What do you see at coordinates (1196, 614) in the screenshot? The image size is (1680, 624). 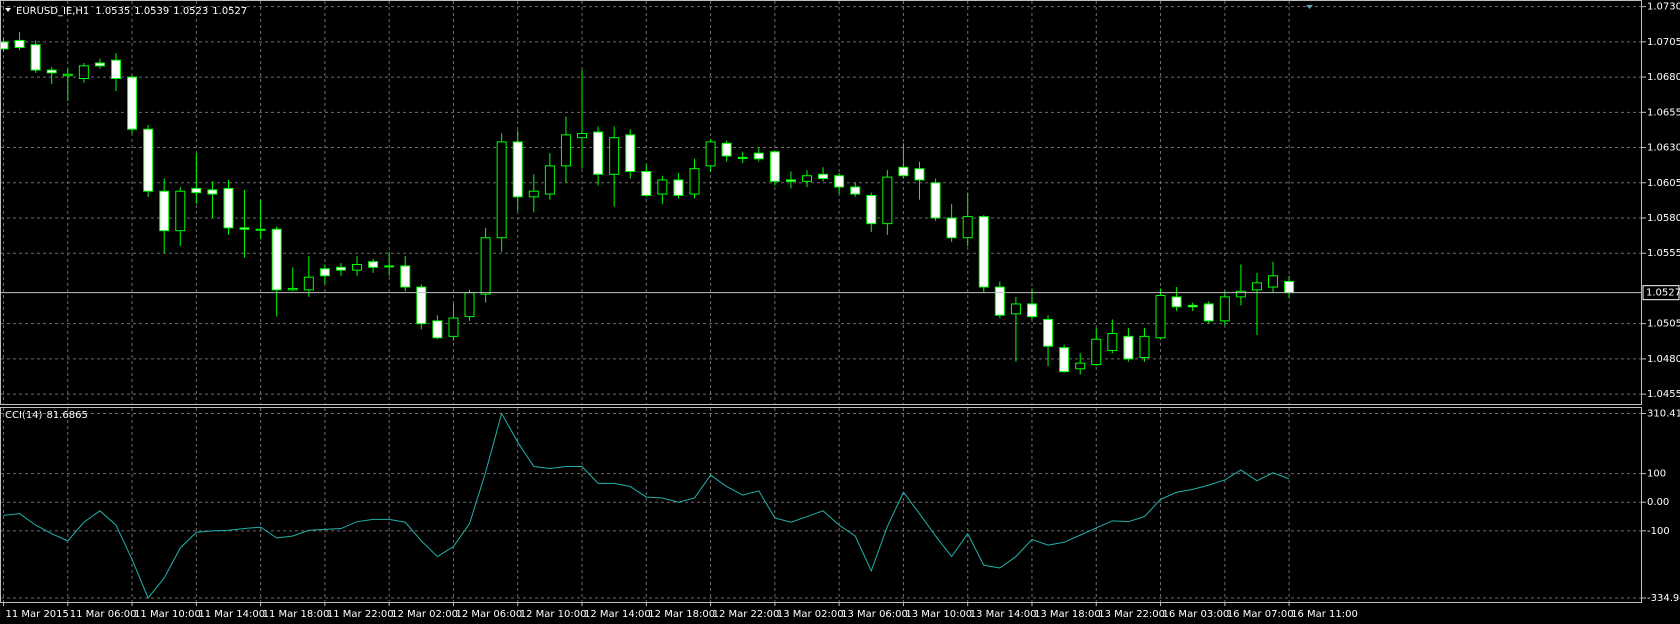 I see `x-tick-label: 16 Mar 03:00` at bounding box center [1196, 614].